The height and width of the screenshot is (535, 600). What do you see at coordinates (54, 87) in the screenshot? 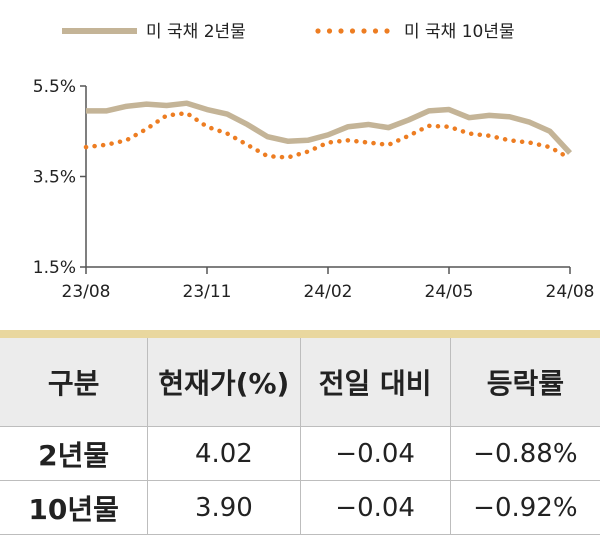
I see `y-tick-label: 5.5%` at bounding box center [54, 87].